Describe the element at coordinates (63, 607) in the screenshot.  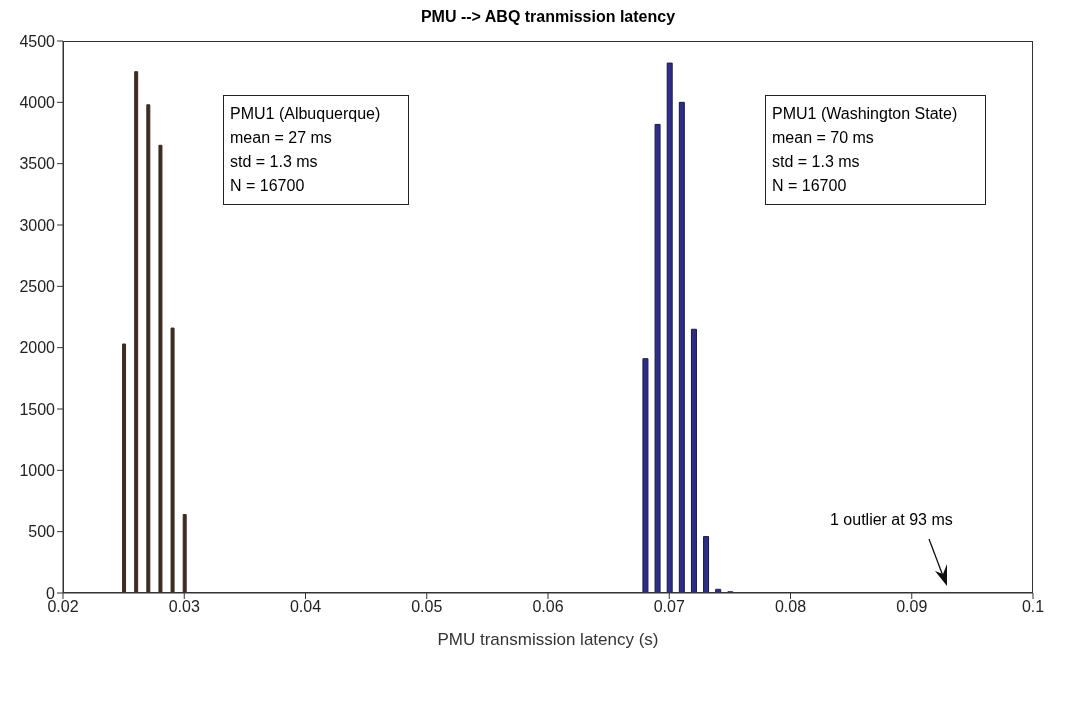
I see `x-tick-label: 0.02` at that location.